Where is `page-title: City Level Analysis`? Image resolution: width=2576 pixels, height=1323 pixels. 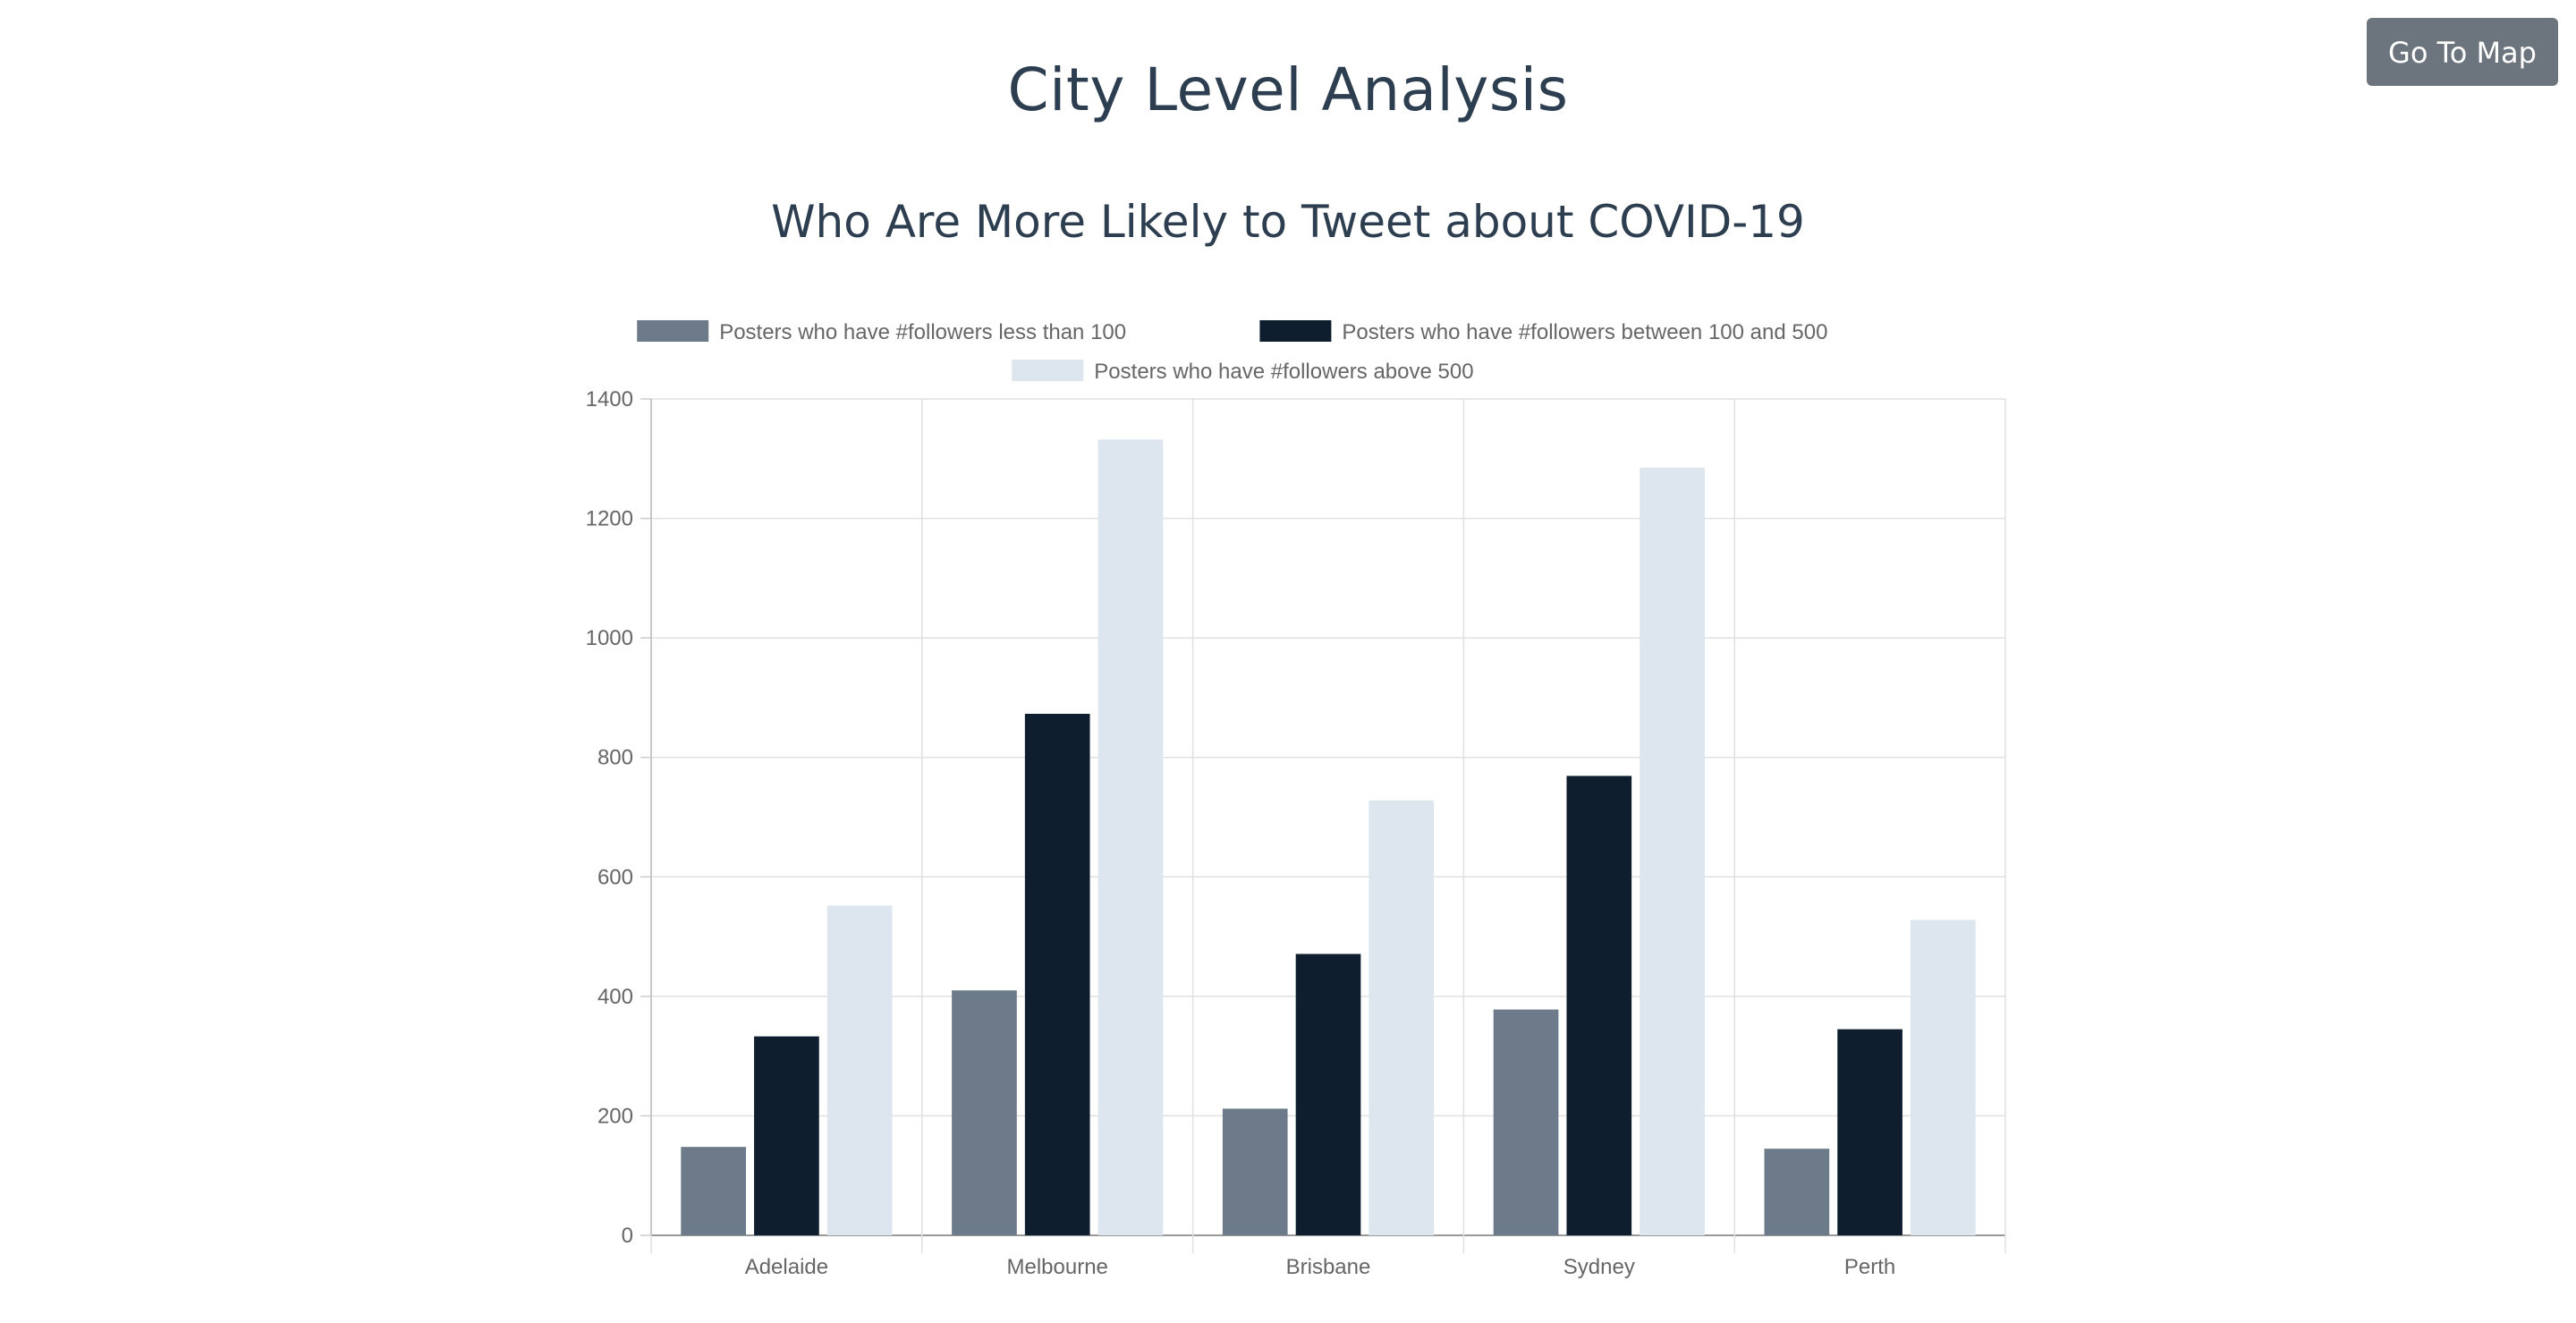 page-title: City Level Analysis is located at coordinates (1288, 89).